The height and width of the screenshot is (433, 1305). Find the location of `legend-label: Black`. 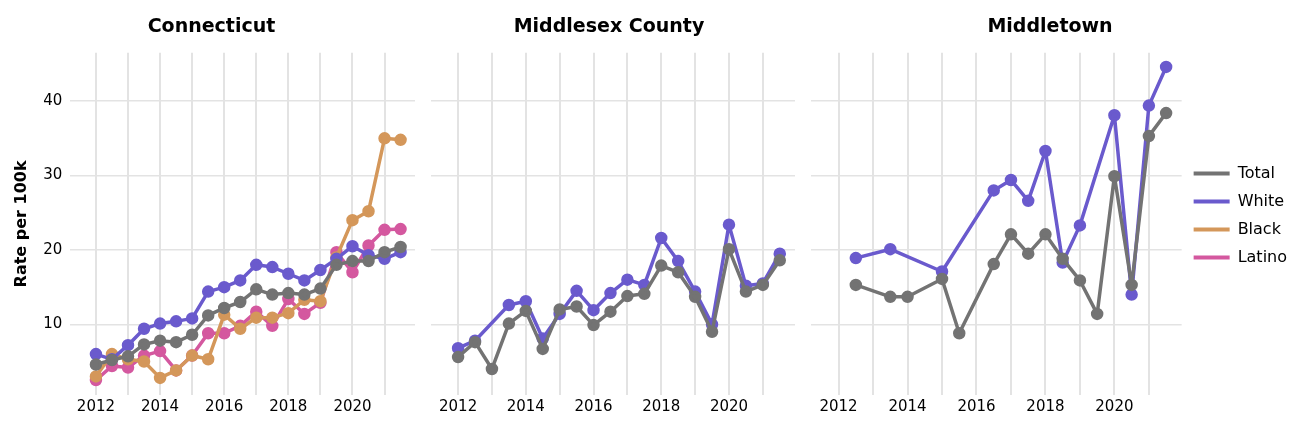

legend-label: Black is located at coordinates (1259, 228).